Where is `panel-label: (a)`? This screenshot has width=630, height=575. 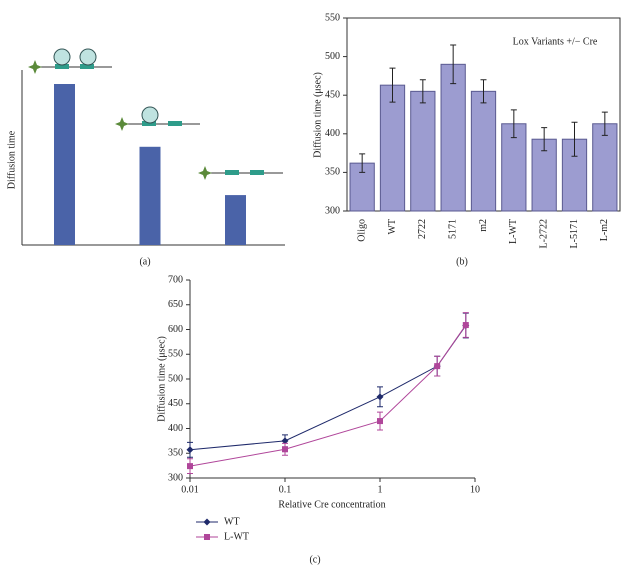 panel-label: (a) is located at coordinates (144, 261).